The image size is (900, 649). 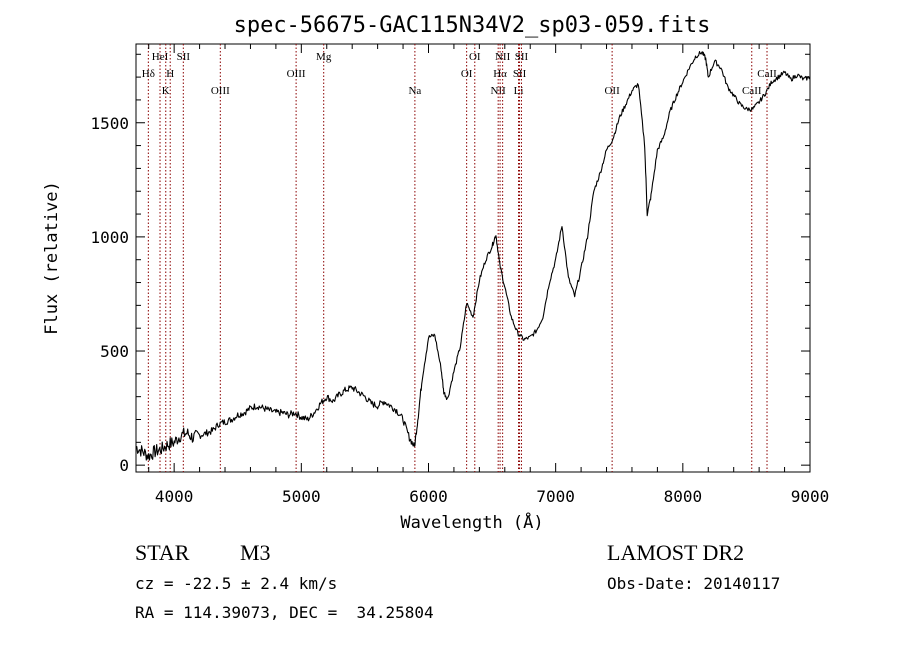 I want to click on line-label-h: H, so click(x=170, y=74).